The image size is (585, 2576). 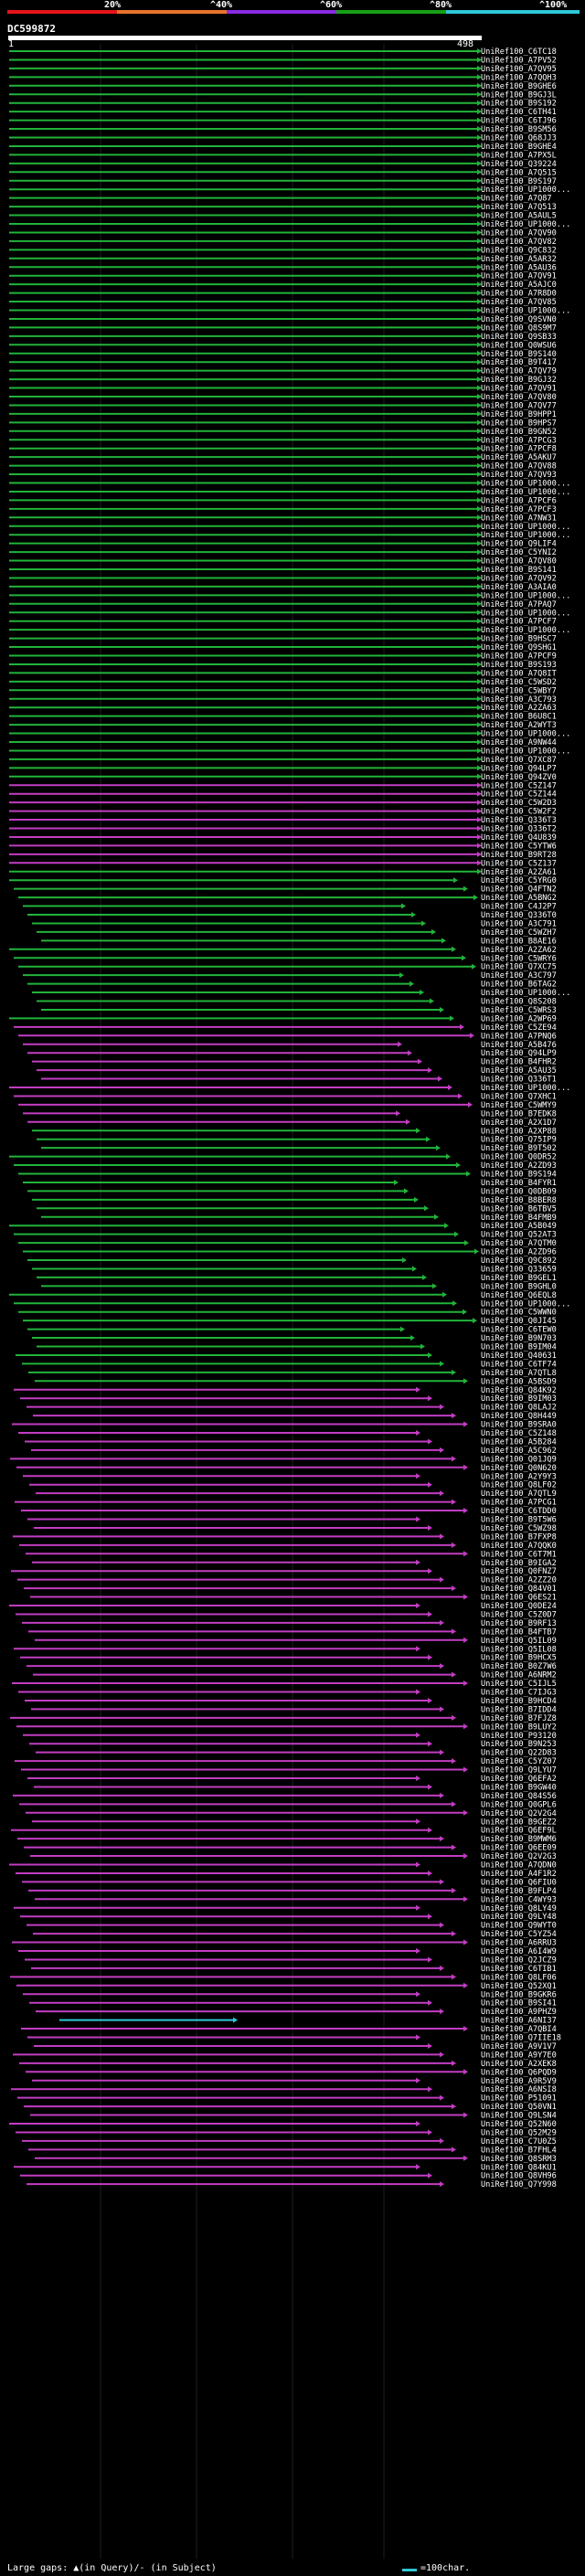 What do you see at coordinates (519, 1528) in the screenshot?
I see `hit-label: UniRef100_C5WZ98` at bounding box center [519, 1528].